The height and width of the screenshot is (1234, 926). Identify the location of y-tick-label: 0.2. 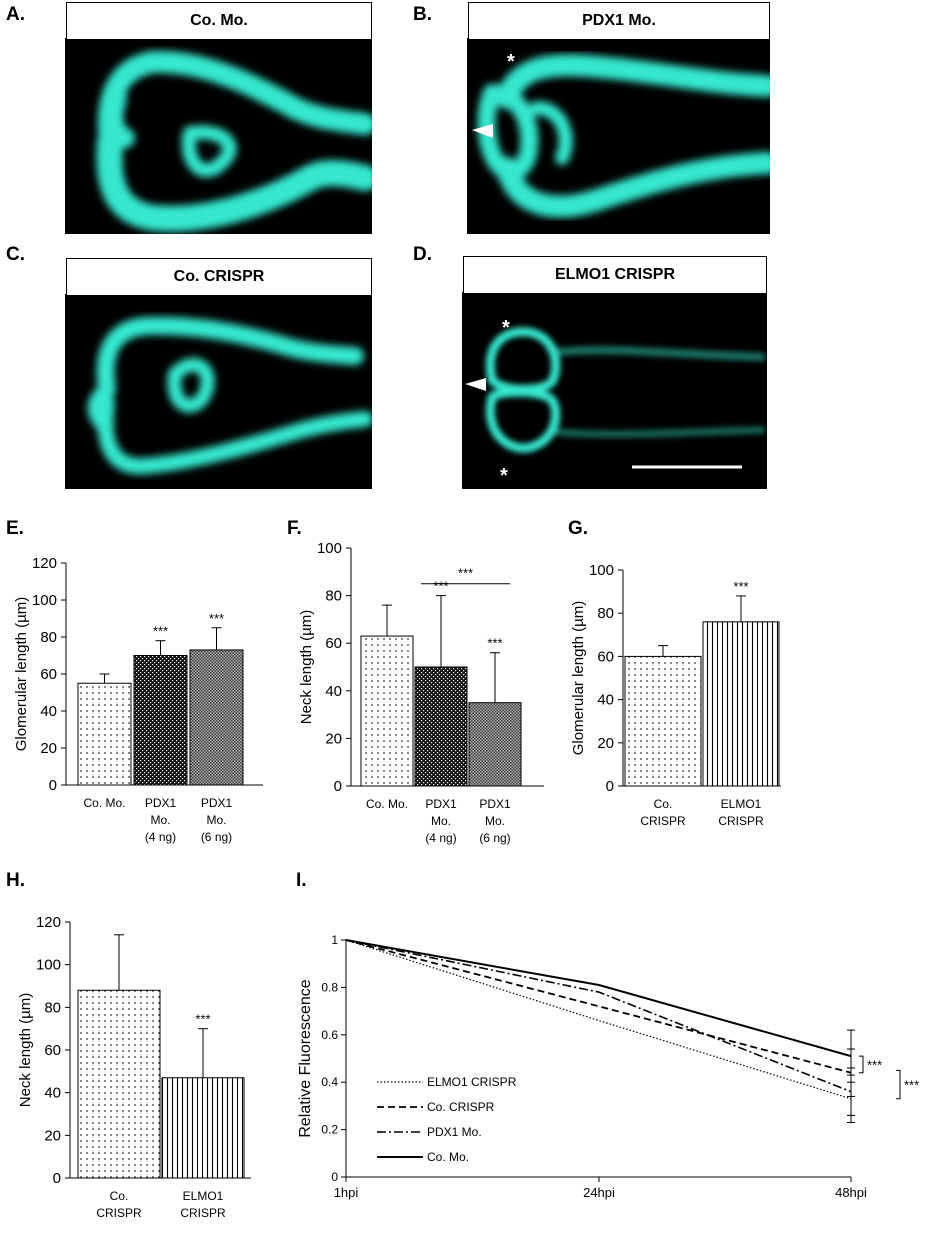
(329, 1130).